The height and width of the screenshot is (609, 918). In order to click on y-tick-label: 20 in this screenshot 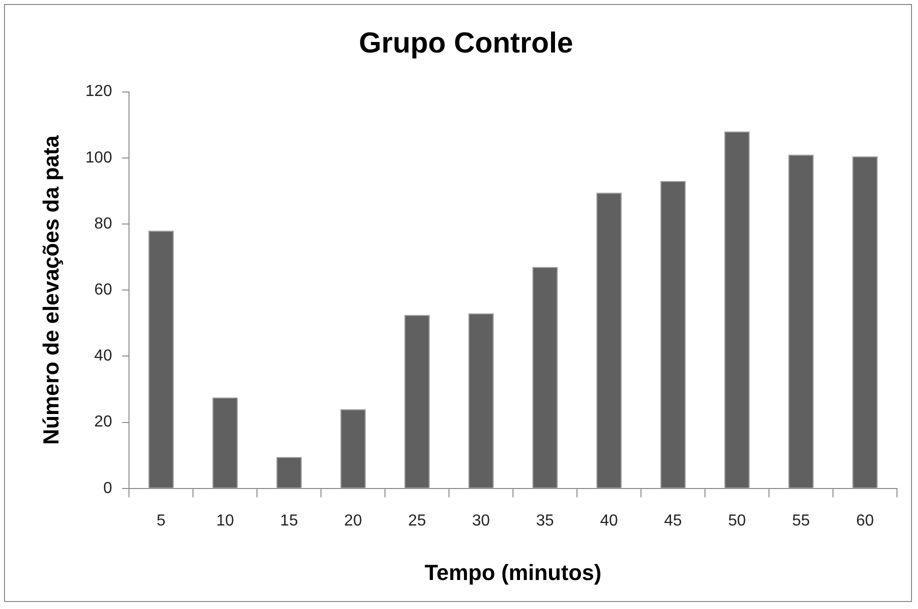, I will do `click(103, 422)`.